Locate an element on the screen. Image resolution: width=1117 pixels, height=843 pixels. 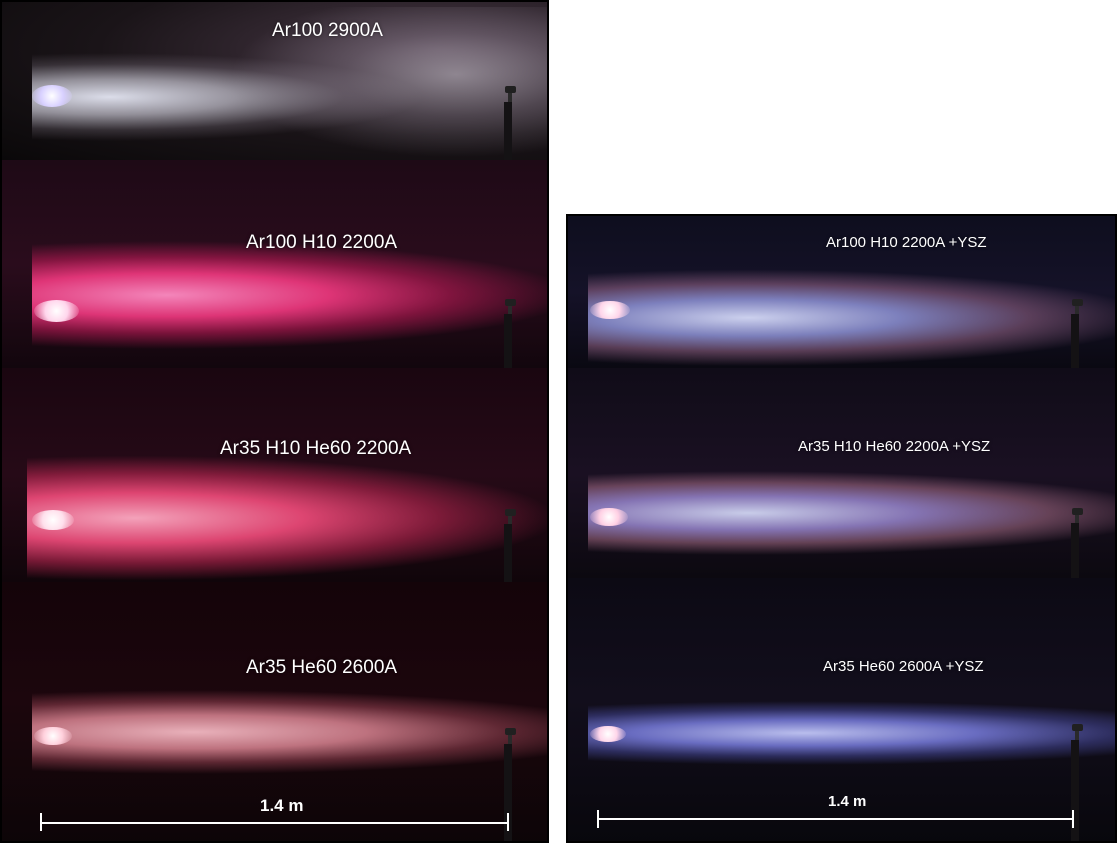
plume-photo-ar35-h10-he60-2200a: Ar35 H10 He60 2200A is located at coordinates (274, 475).